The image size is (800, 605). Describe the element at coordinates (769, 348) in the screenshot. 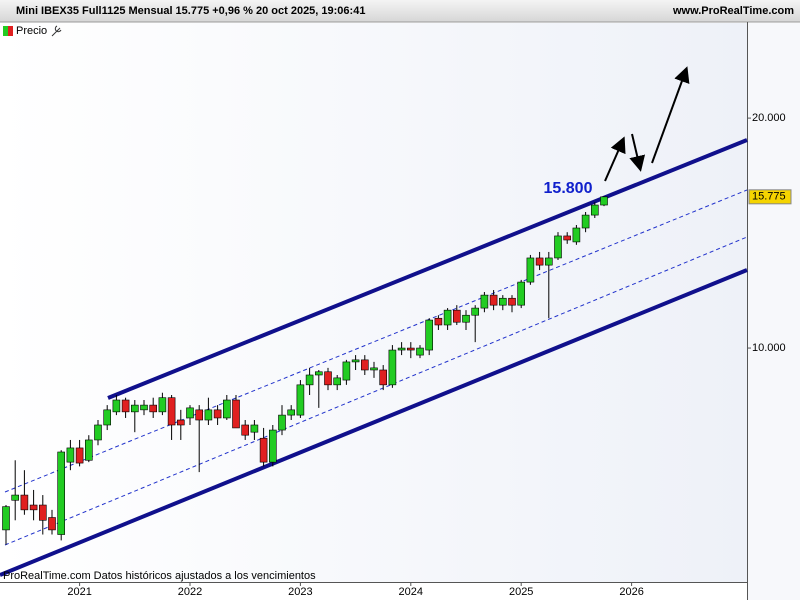

I see `y-tick-label: 10.000` at that location.